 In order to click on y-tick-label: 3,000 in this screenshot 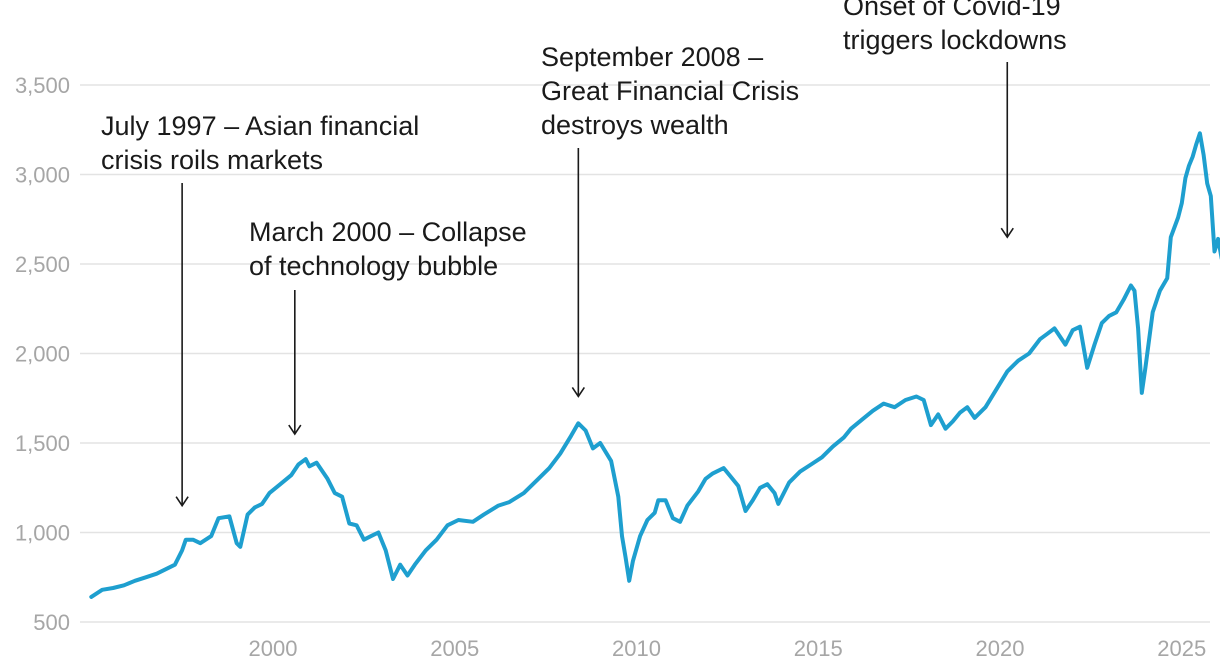, I will do `click(42, 175)`.